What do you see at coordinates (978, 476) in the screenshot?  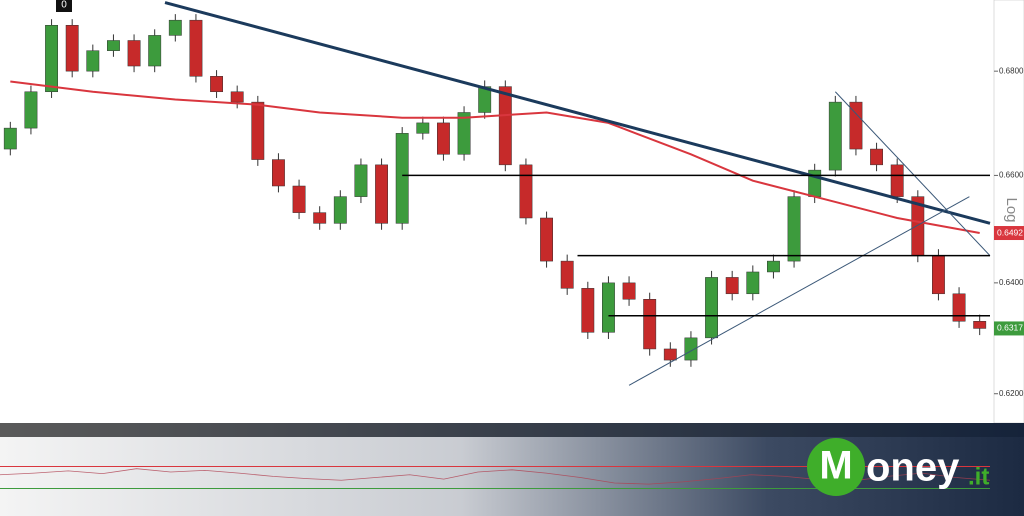 I see `logo-tld: .it` at bounding box center [978, 476].